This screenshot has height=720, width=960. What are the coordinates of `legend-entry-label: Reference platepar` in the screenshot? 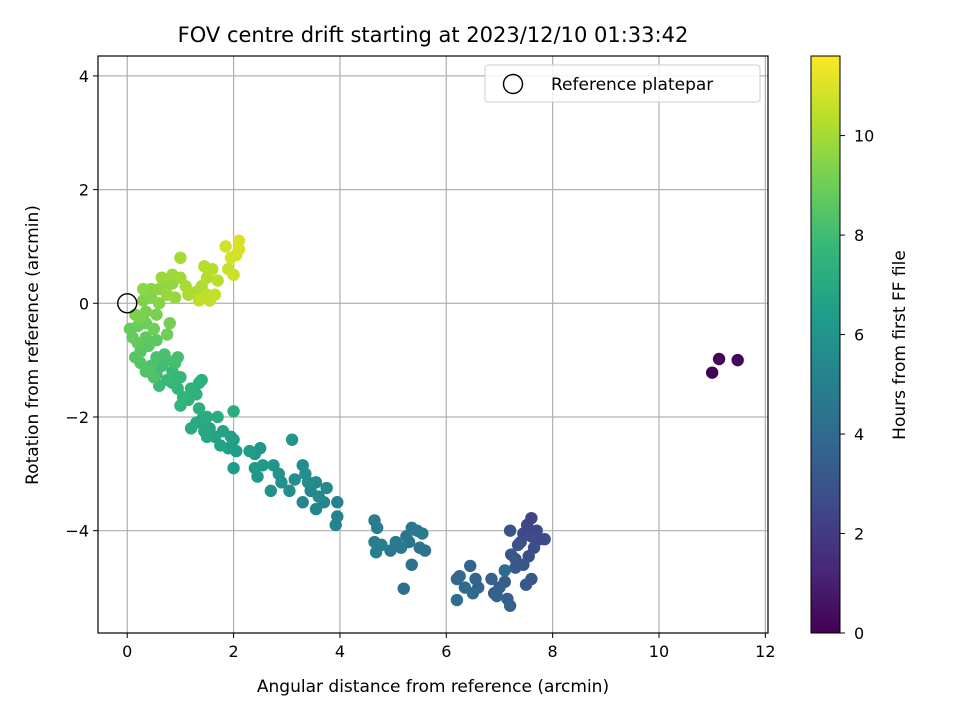 It's located at (632, 85).